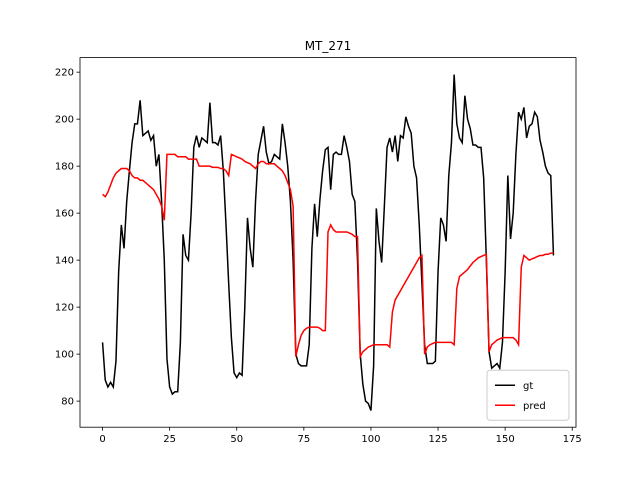 The width and height of the screenshot is (640, 480). What do you see at coordinates (328, 46) in the screenshot?
I see `chart-title: MT_271` at bounding box center [328, 46].